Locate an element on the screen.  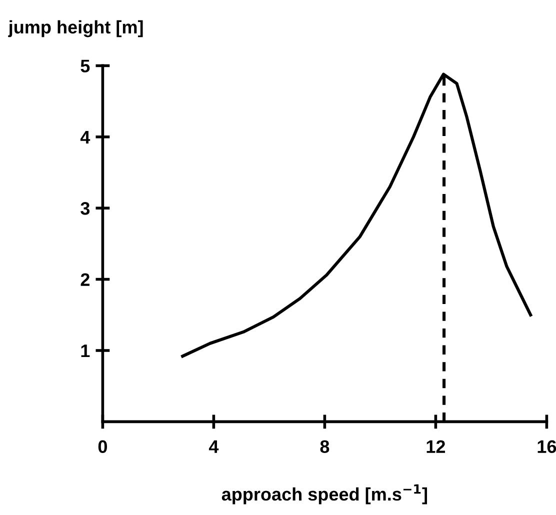
x-tick-label: 4 is located at coordinates (213, 446).